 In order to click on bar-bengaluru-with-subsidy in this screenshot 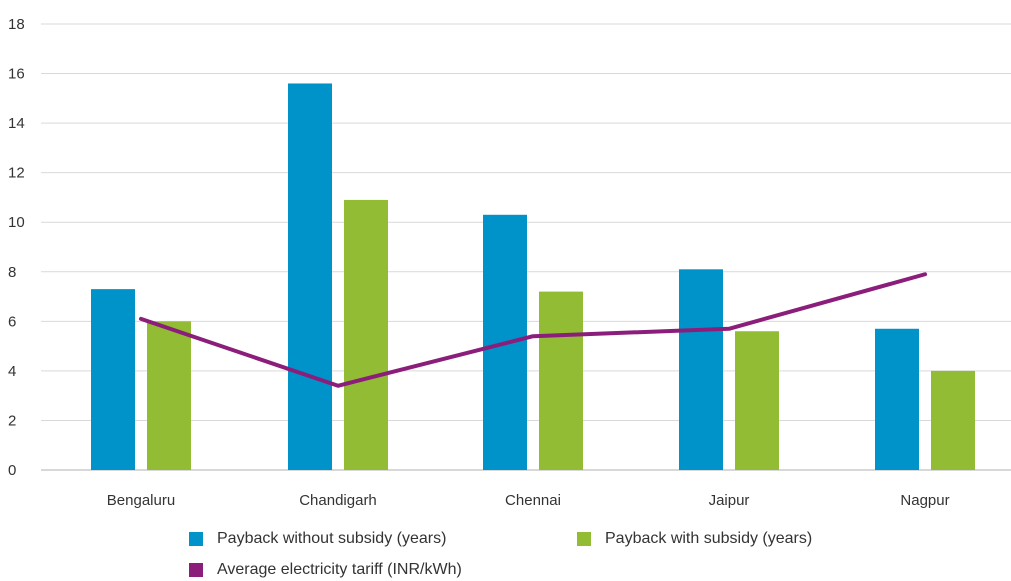, I will do `click(169, 395)`.